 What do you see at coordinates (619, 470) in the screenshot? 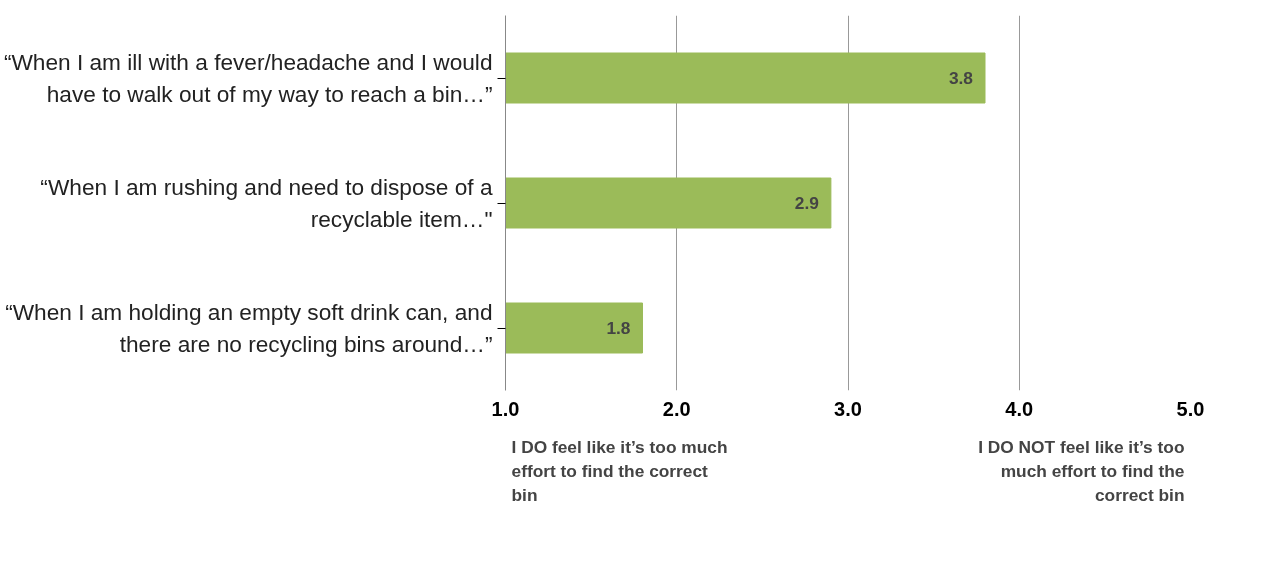
I see `text: I DO feel like it’s too much effort to find the correct bin` at bounding box center [619, 470].